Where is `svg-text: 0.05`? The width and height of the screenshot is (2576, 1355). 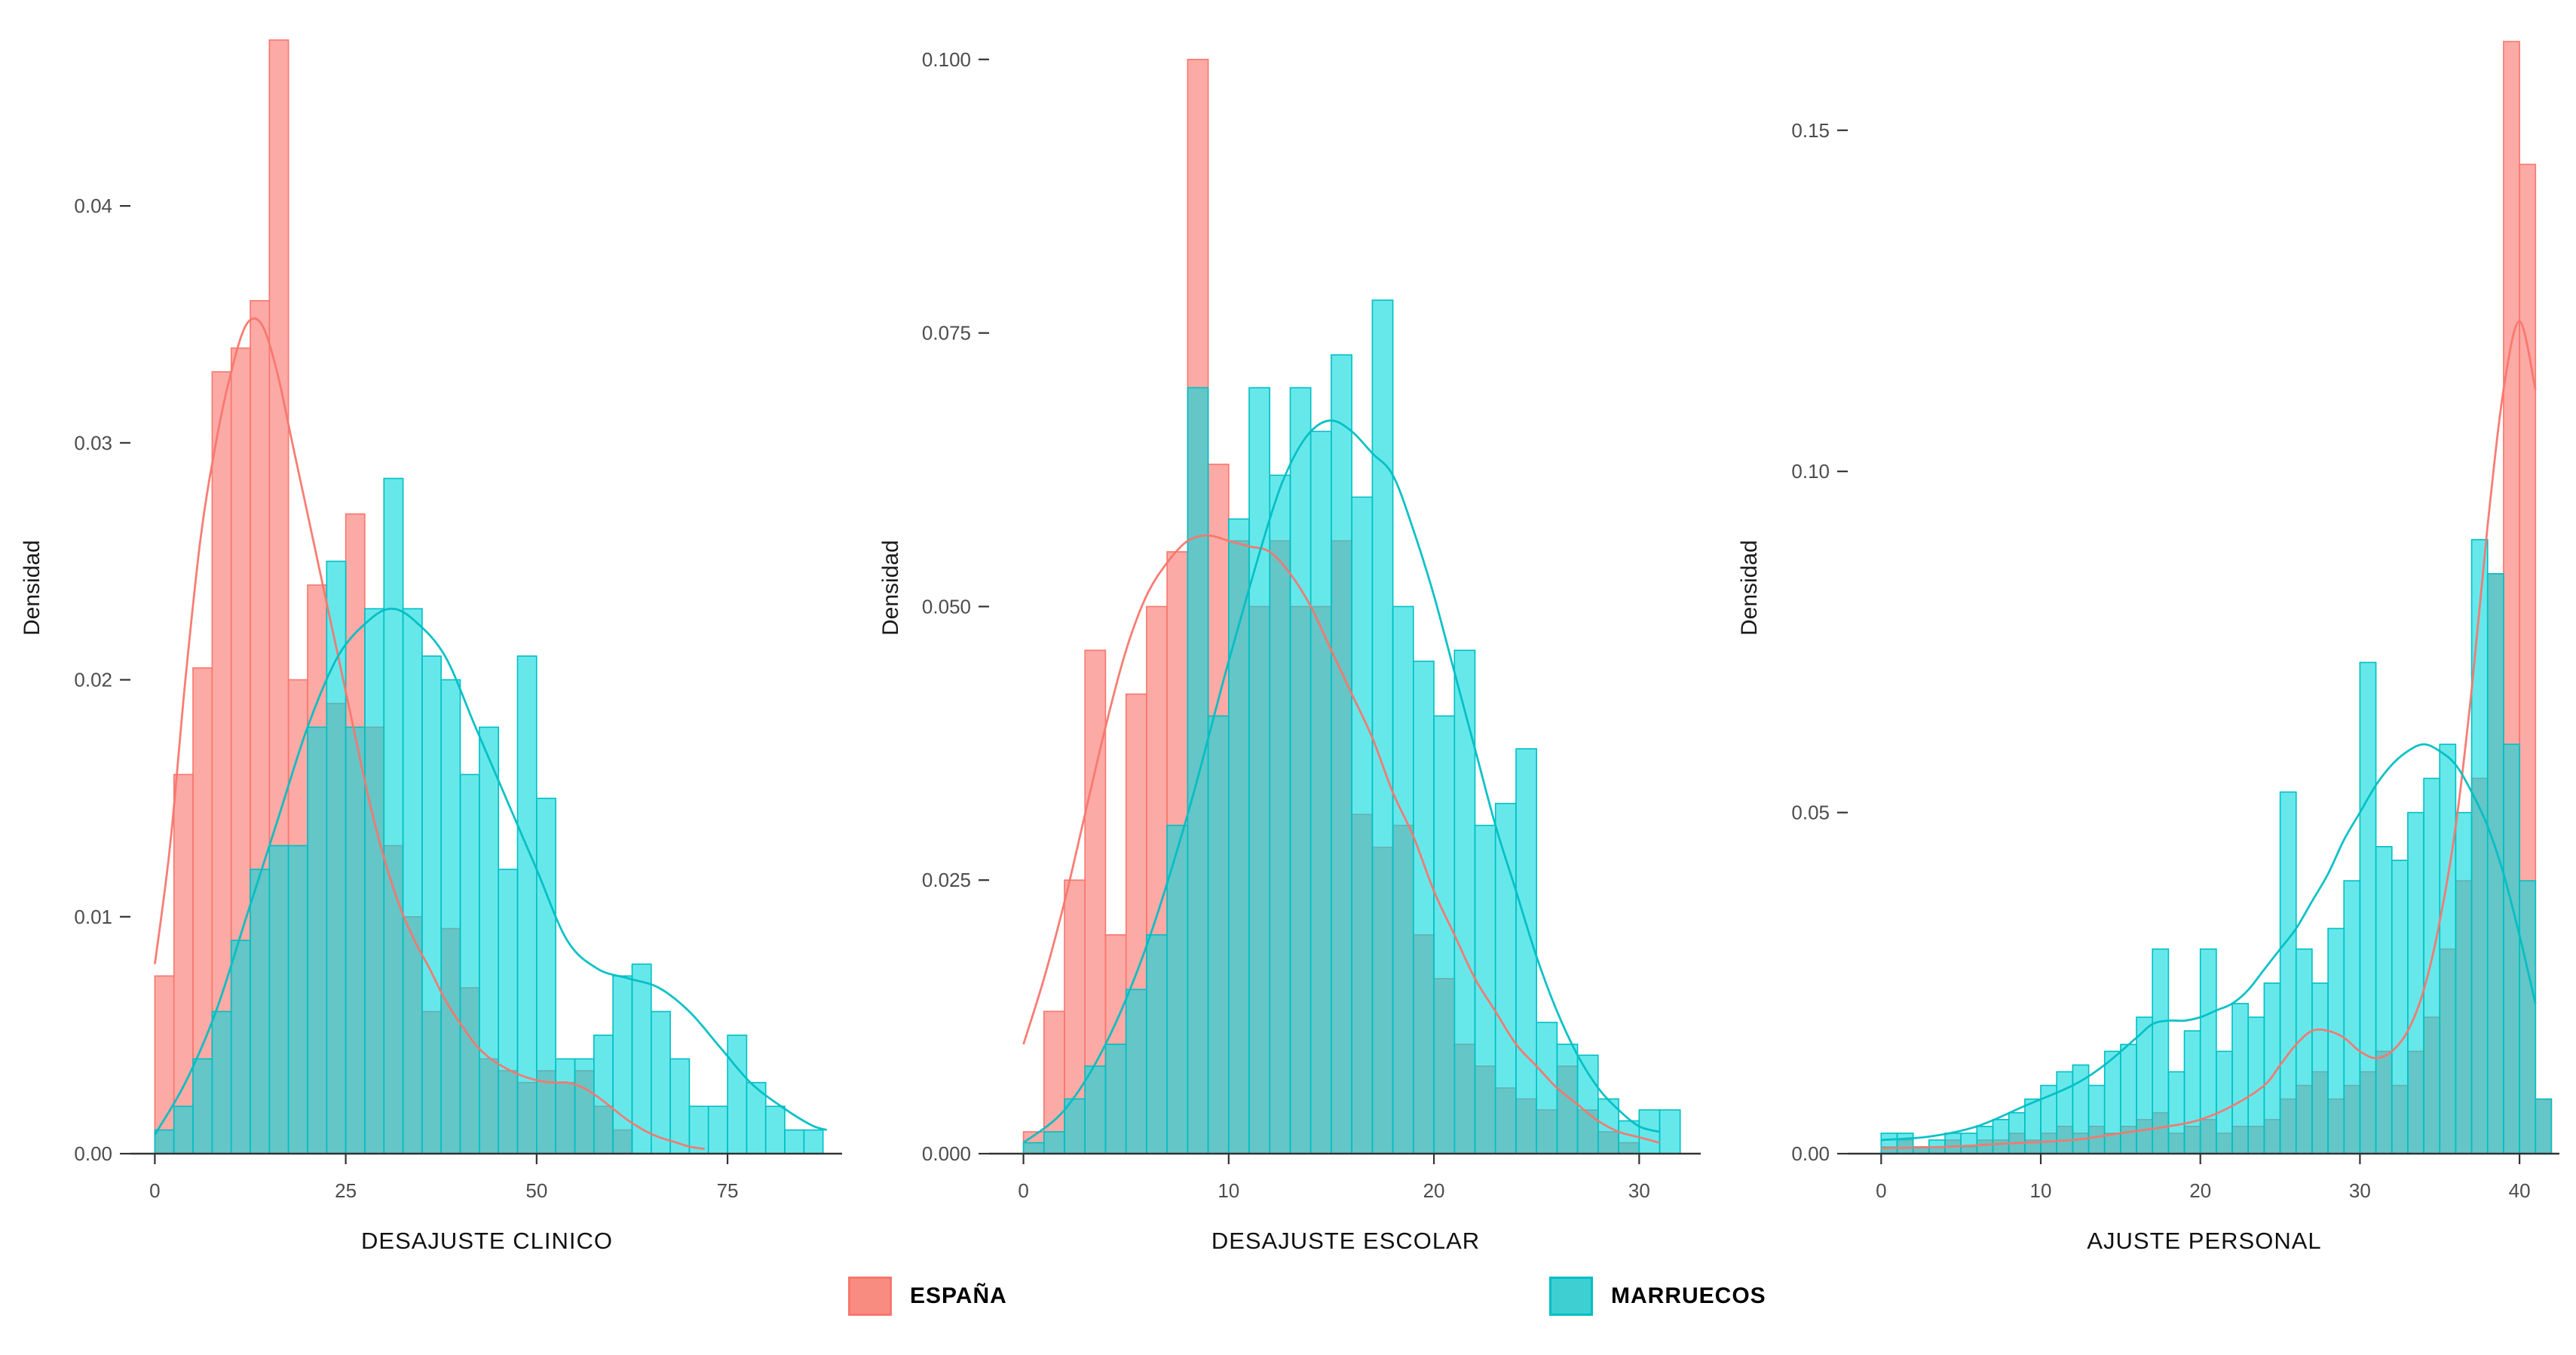
svg-text: 0.05 is located at coordinates (1810, 813).